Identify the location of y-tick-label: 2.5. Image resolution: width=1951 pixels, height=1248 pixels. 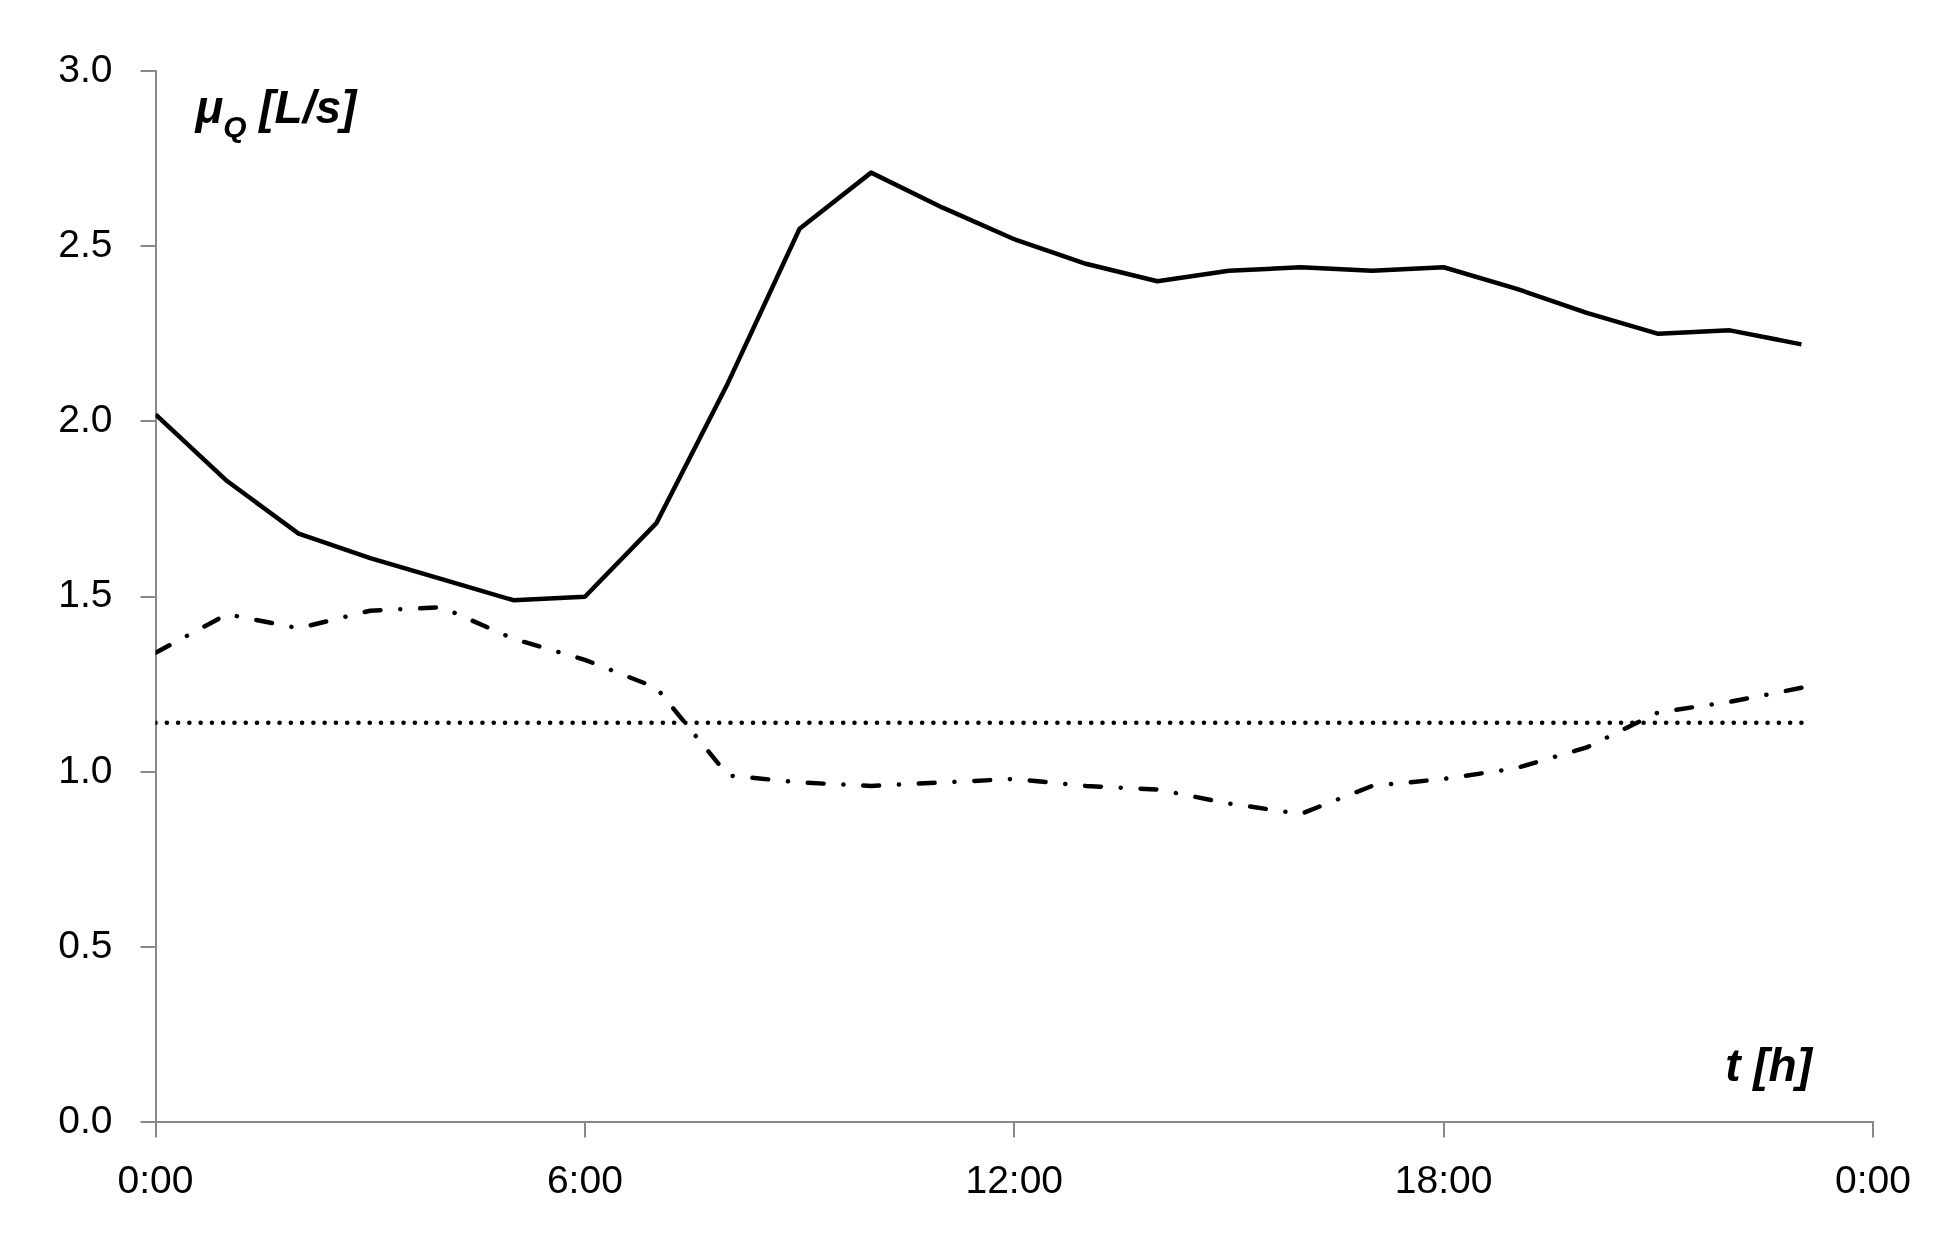
(85, 243).